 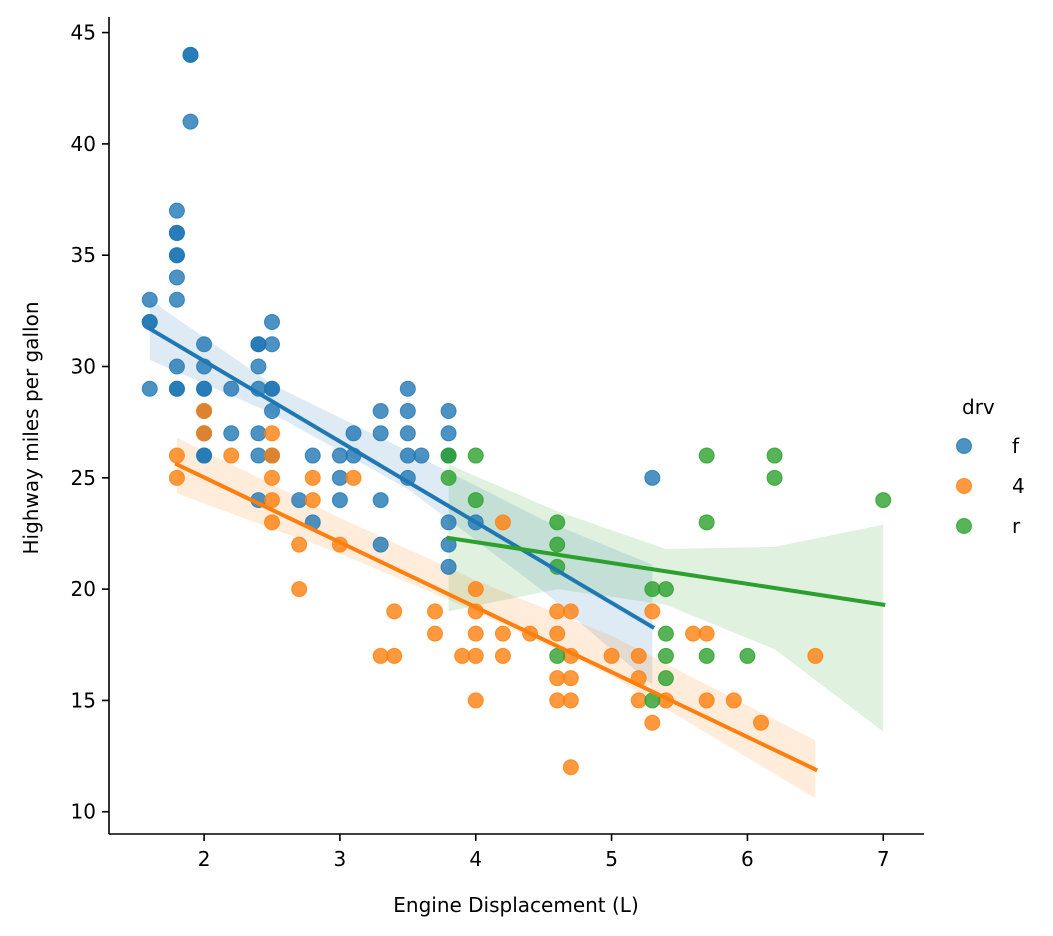 I want to click on legend: drv f 4 r, so click(x=990, y=466).